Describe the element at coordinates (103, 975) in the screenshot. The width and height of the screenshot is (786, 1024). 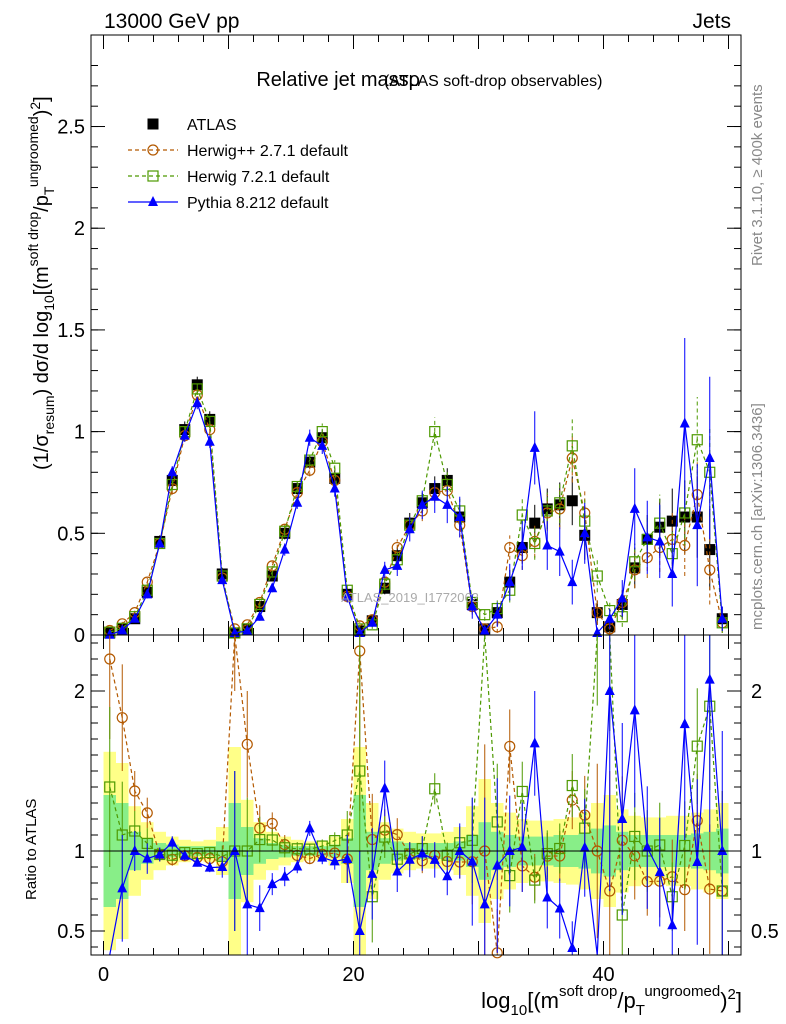
I see `x-tick-label: 0` at that location.